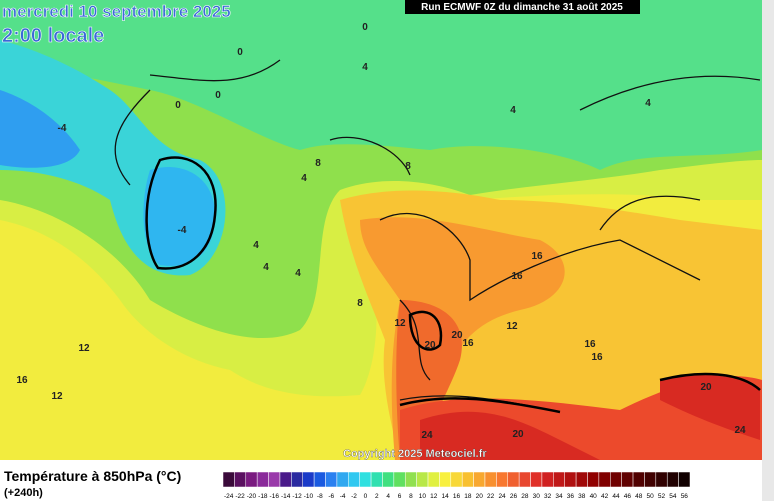 The height and width of the screenshot is (501, 774). Describe the element at coordinates (331, 496) in the screenshot. I see `legend-tick-label: -6` at that location.